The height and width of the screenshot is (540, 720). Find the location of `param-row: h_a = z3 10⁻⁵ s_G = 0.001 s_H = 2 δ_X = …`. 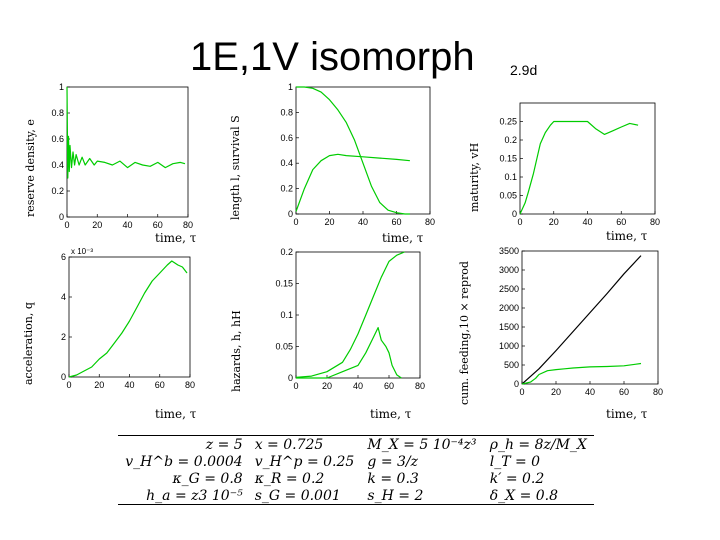

param-row: h_a = z3 10⁻⁵ s_G = 0.001 s_H = 2 δ_X = … is located at coordinates (356, 496).